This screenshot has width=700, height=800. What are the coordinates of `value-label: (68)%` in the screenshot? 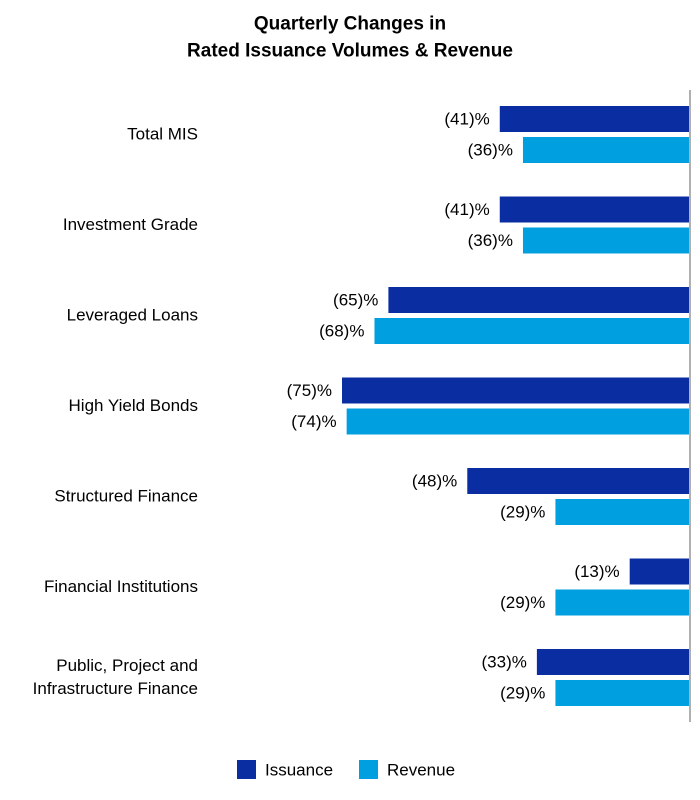 It's located at (341, 331).